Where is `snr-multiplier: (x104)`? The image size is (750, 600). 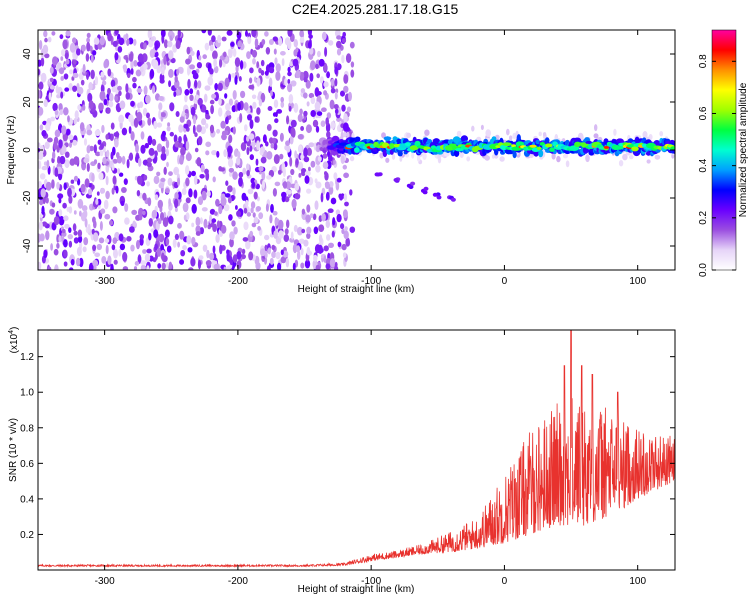
snr-multiplier: (x104) is located at coordinates (14, 340).